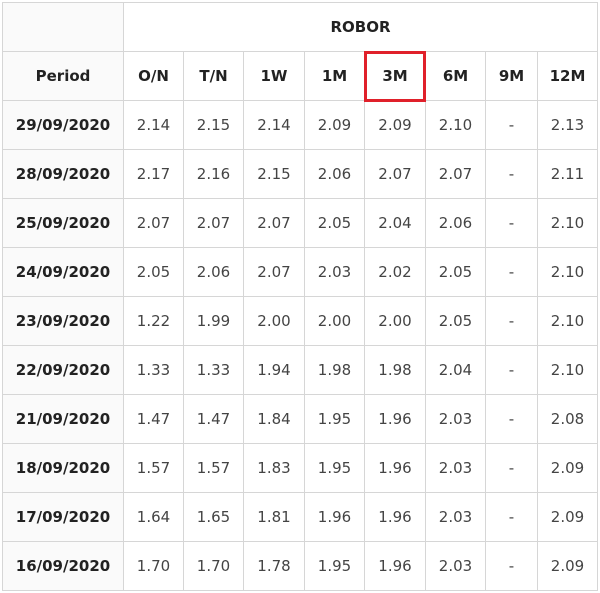 This screenshot has height=593, width=600. I want to click on rate-cell: 2.08, so click(567, 419).